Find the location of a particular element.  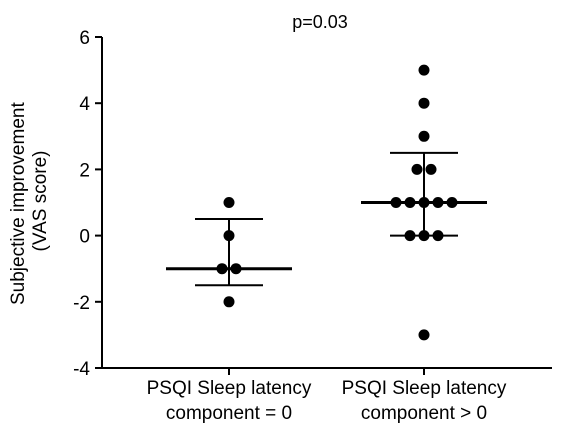

y-tick-label: 4 is located at coordinates (84, 104).